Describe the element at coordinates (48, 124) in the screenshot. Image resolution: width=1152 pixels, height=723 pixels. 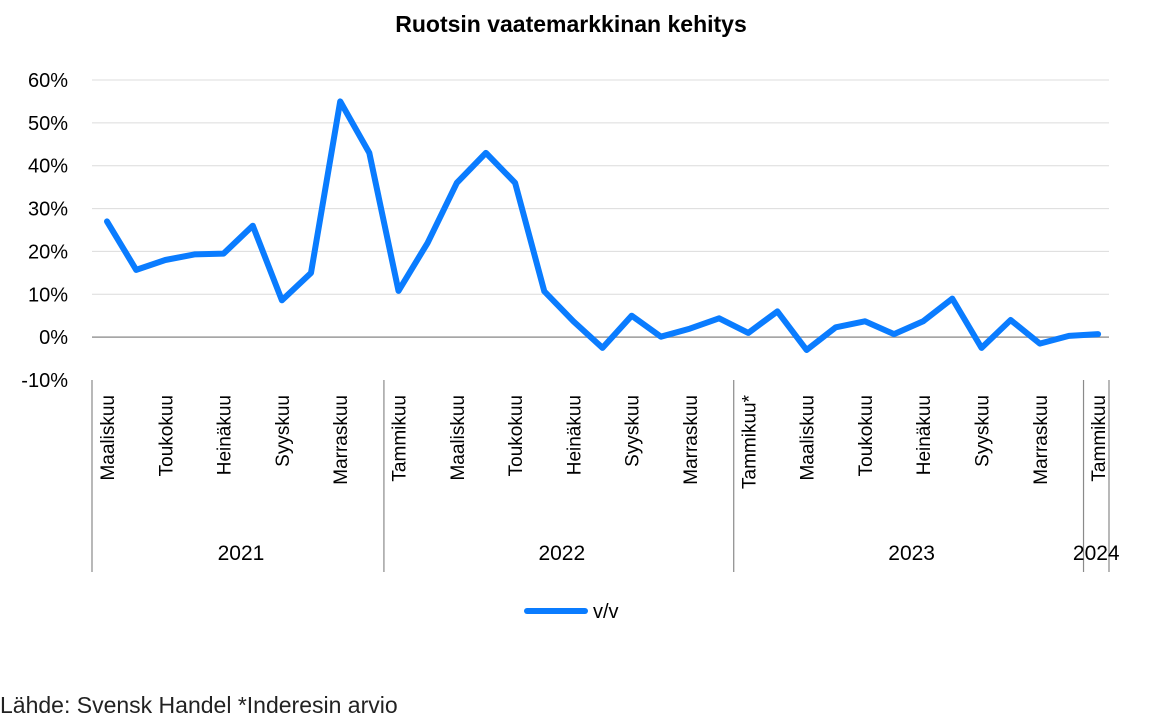
I see `y-tick-label: 50%` at that location.